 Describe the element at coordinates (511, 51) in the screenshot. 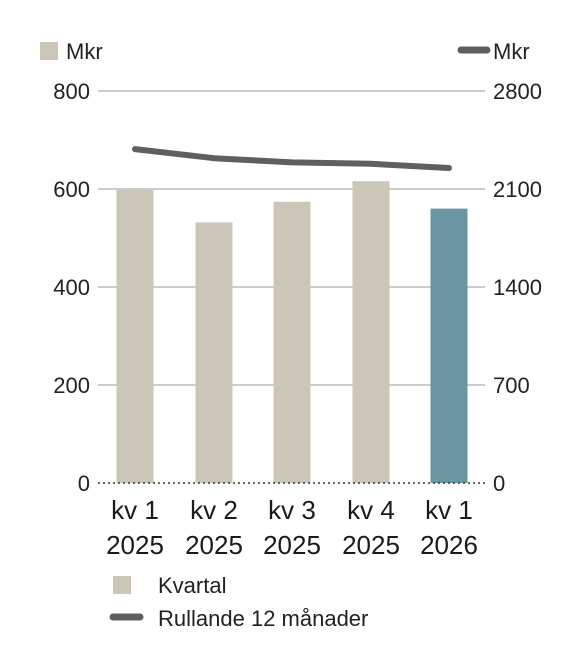

I see `right-unit-label: Mkr` at that location.